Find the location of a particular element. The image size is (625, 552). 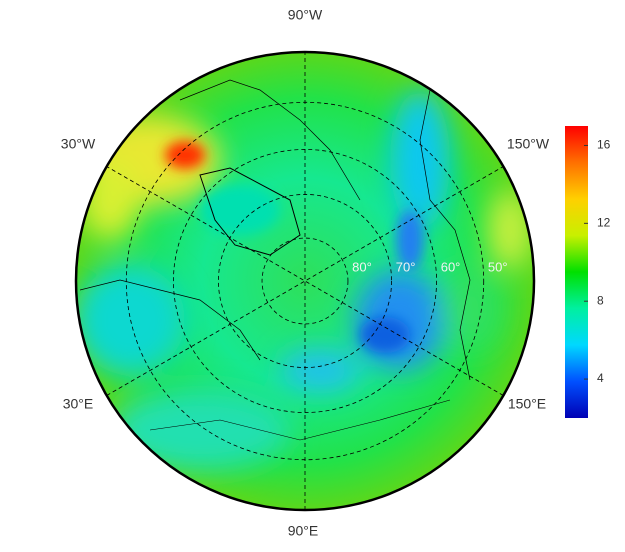

longitude-label: 150°E is located at coordinates (527, 404).